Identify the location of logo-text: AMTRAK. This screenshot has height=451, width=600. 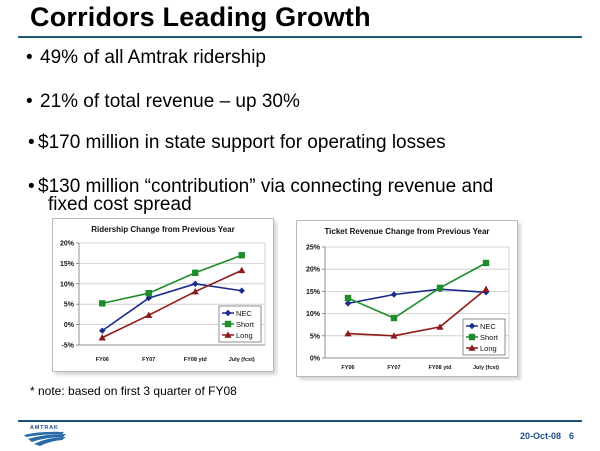
(44, 428).